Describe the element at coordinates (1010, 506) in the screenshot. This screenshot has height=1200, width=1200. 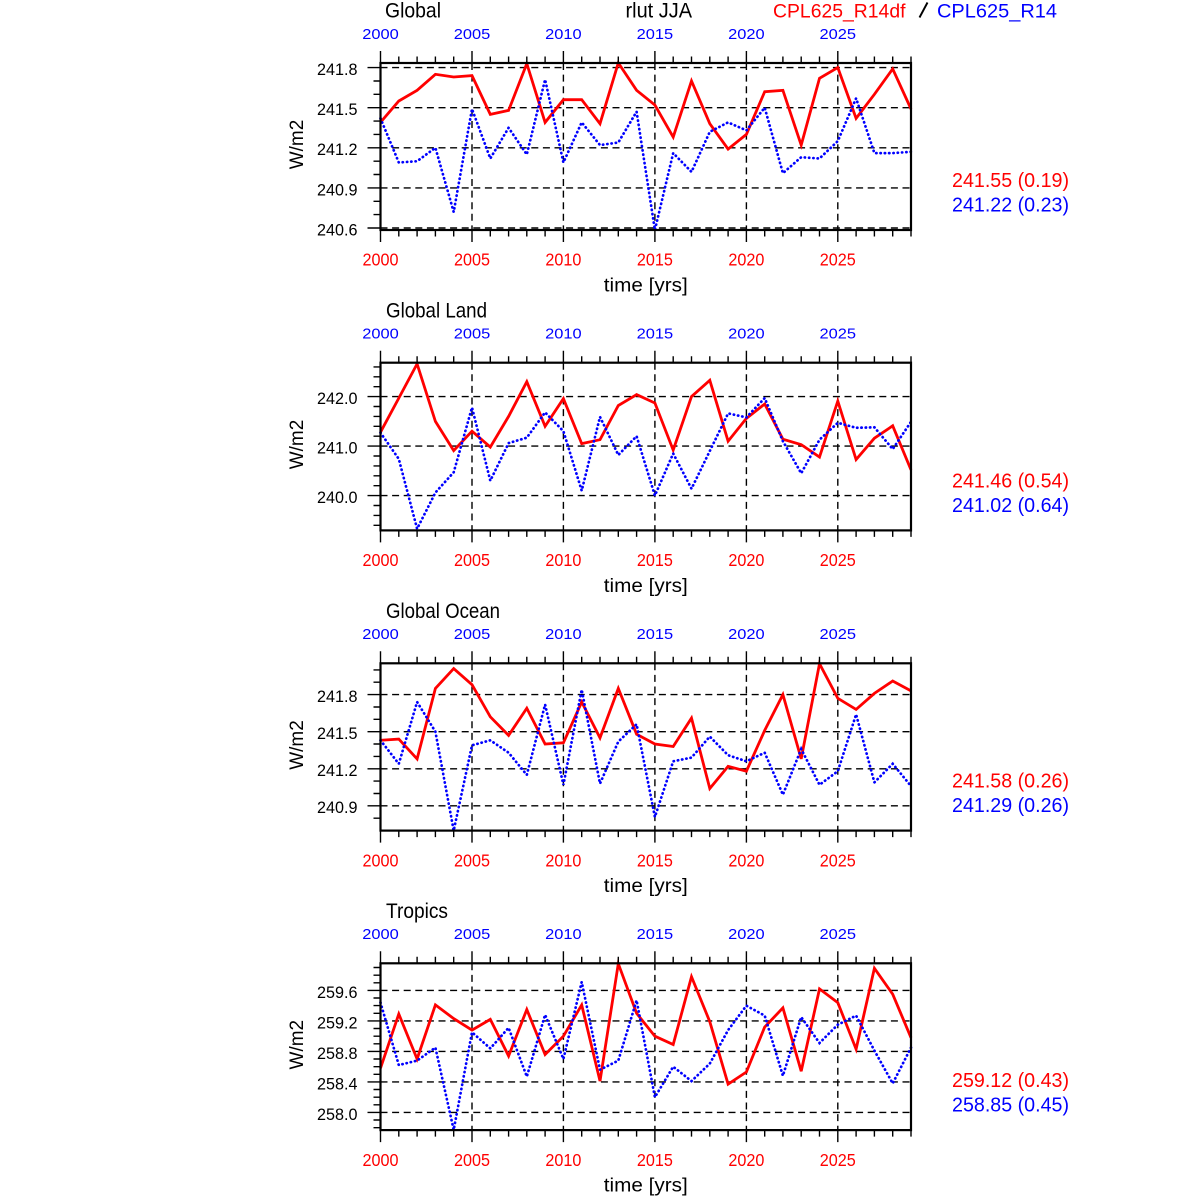
I see `svg-text: 241.02 (0.64)` at that location.